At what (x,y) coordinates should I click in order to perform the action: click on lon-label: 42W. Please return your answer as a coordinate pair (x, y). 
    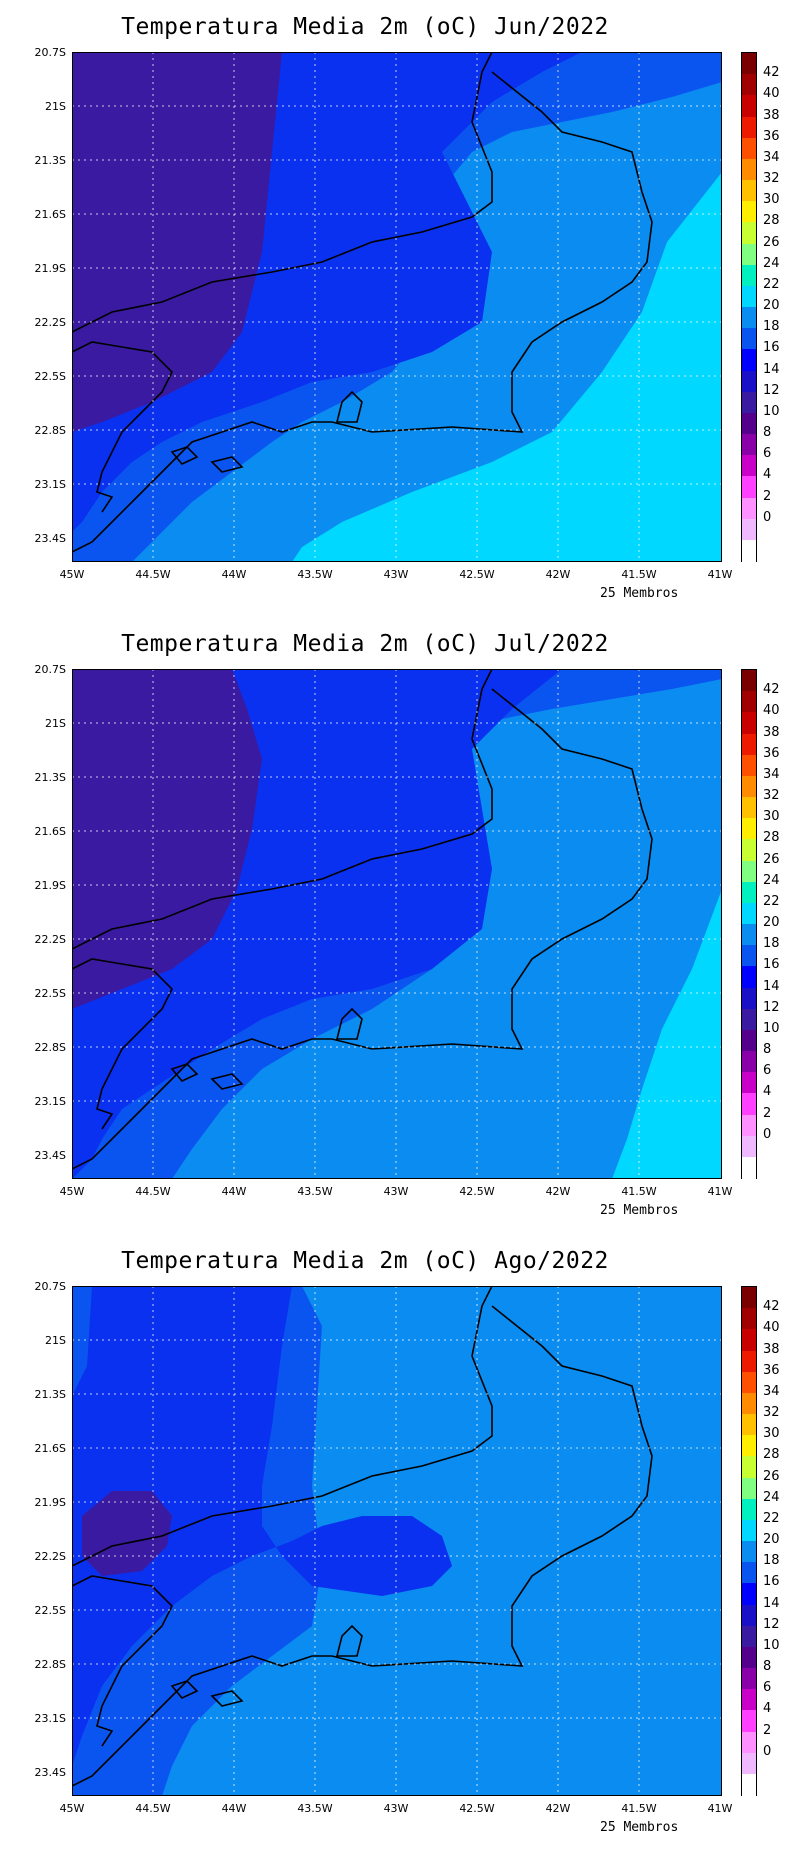
    Looking at the image, I should click on (558, 1191).